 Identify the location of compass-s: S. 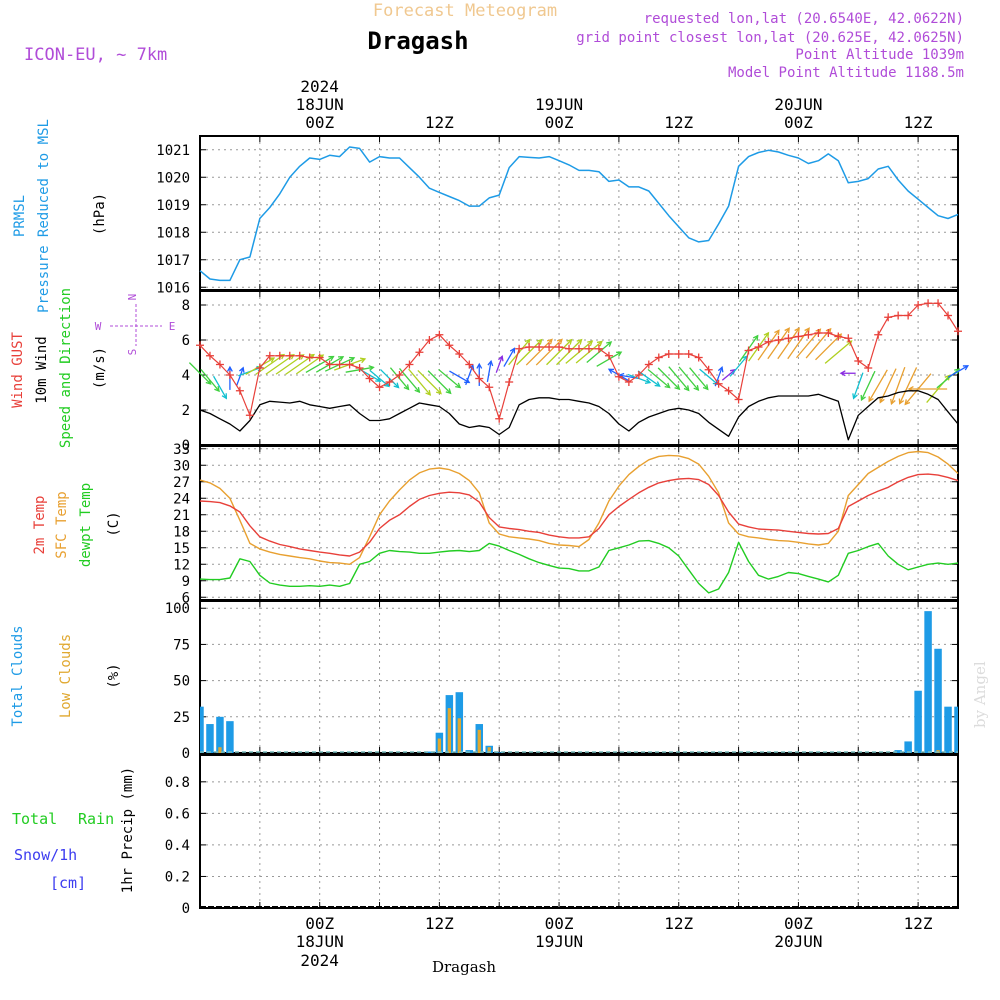
(132, 352).